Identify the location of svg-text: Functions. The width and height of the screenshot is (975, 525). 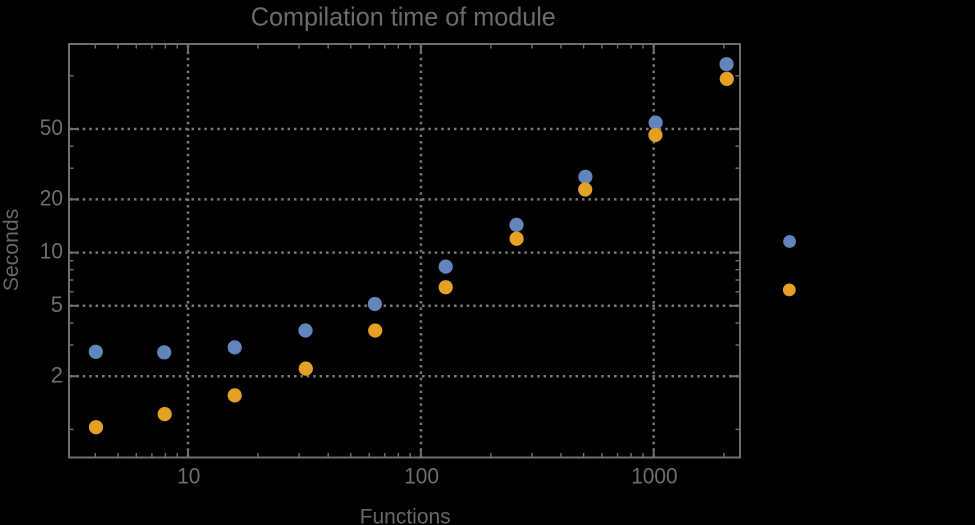
(405, 515).